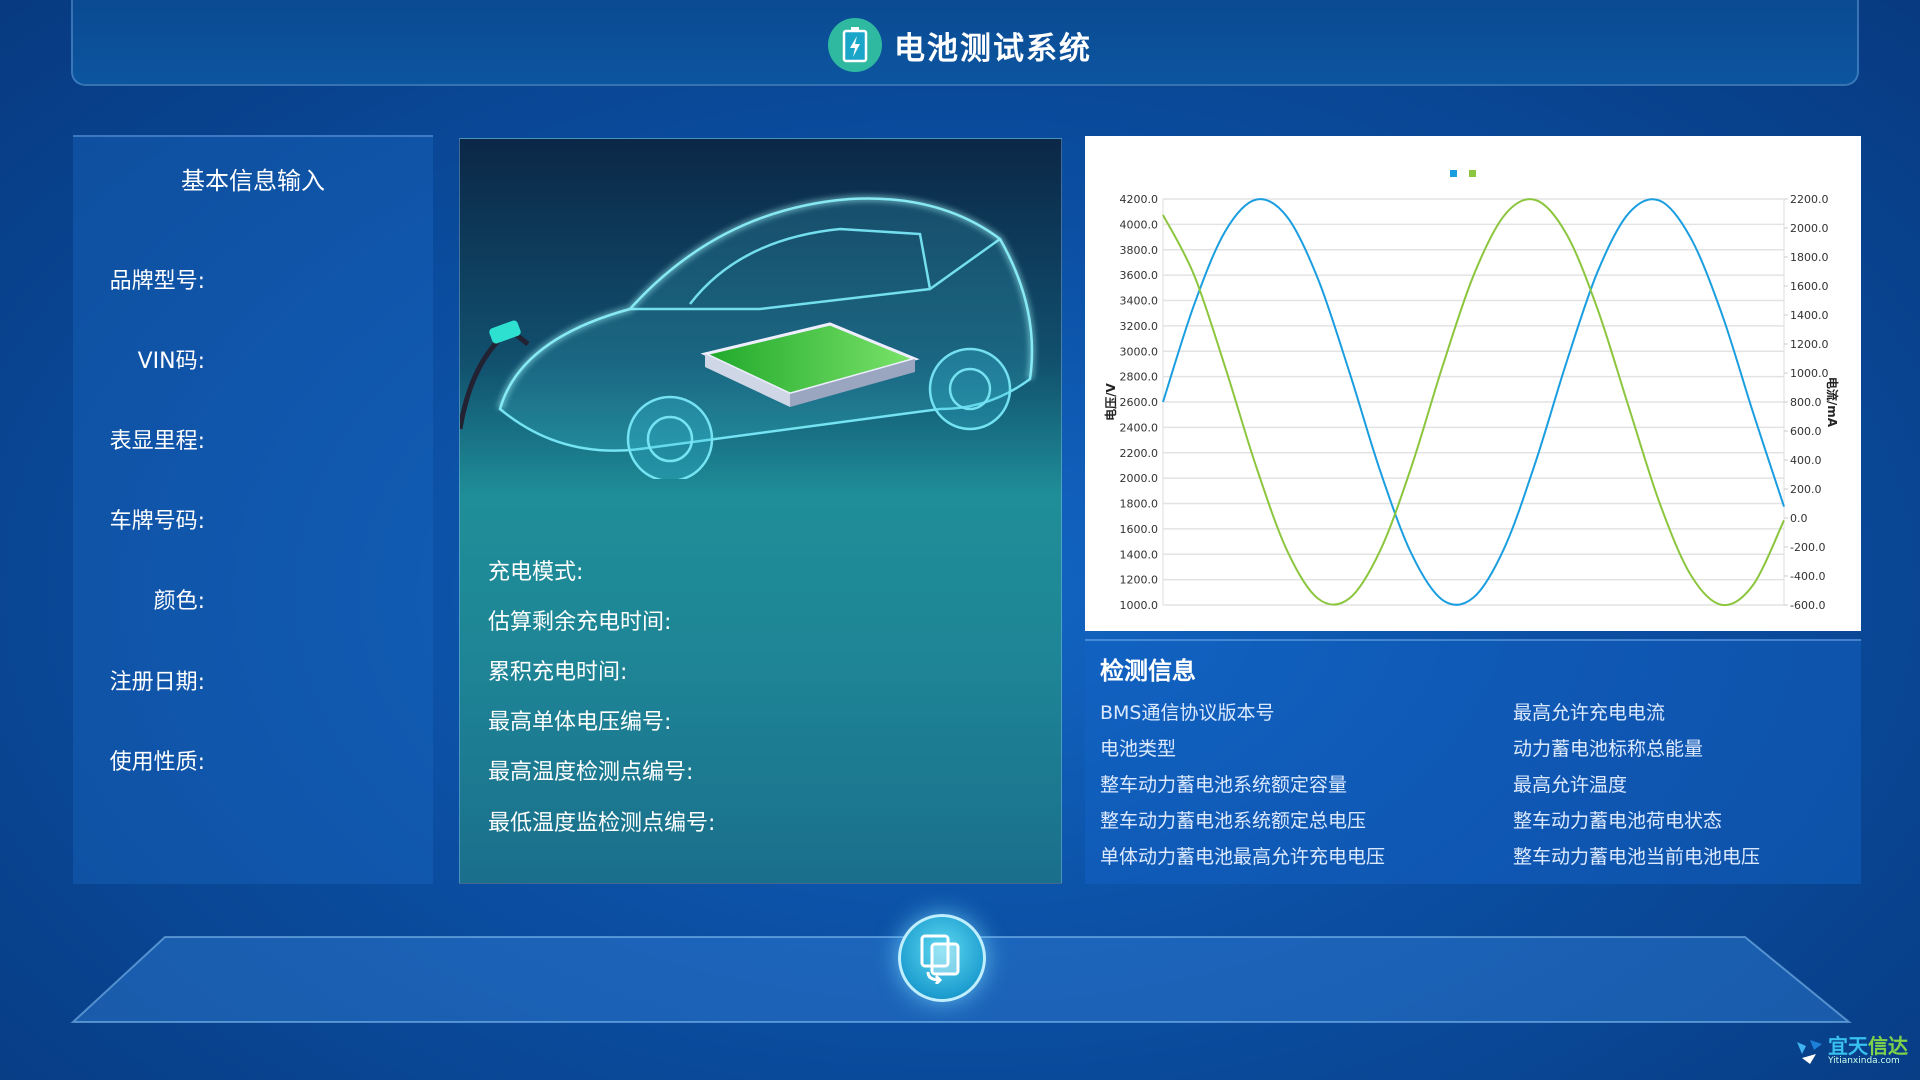 The height and width of the screenshot is (1080, 1920). What do you see at coordinates (1139, 402) in the screenshot?
I see `y-left-tick: 2600.0` at bounding box center [1139, 402].